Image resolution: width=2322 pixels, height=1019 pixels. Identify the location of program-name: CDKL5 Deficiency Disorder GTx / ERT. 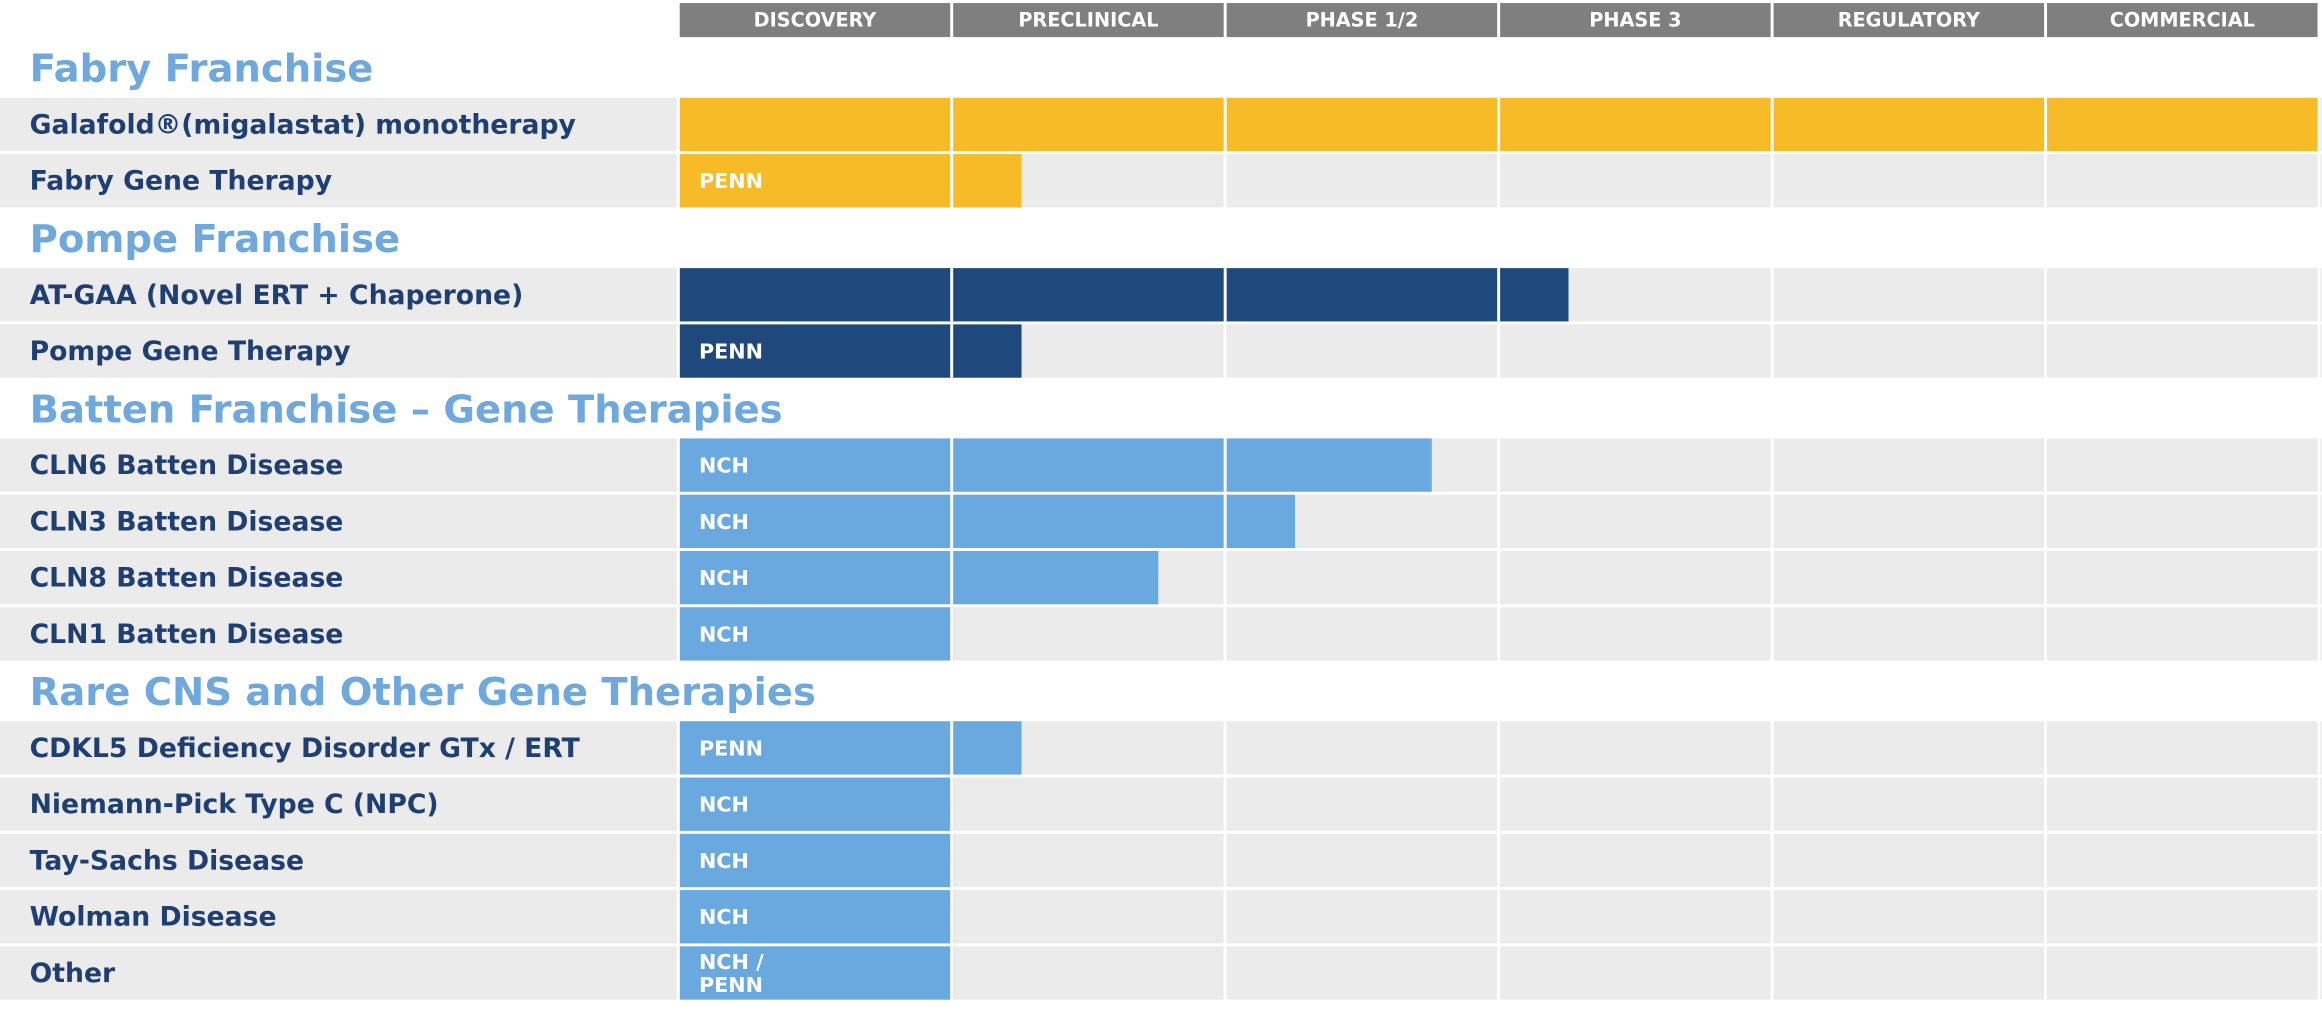
(305, 748).